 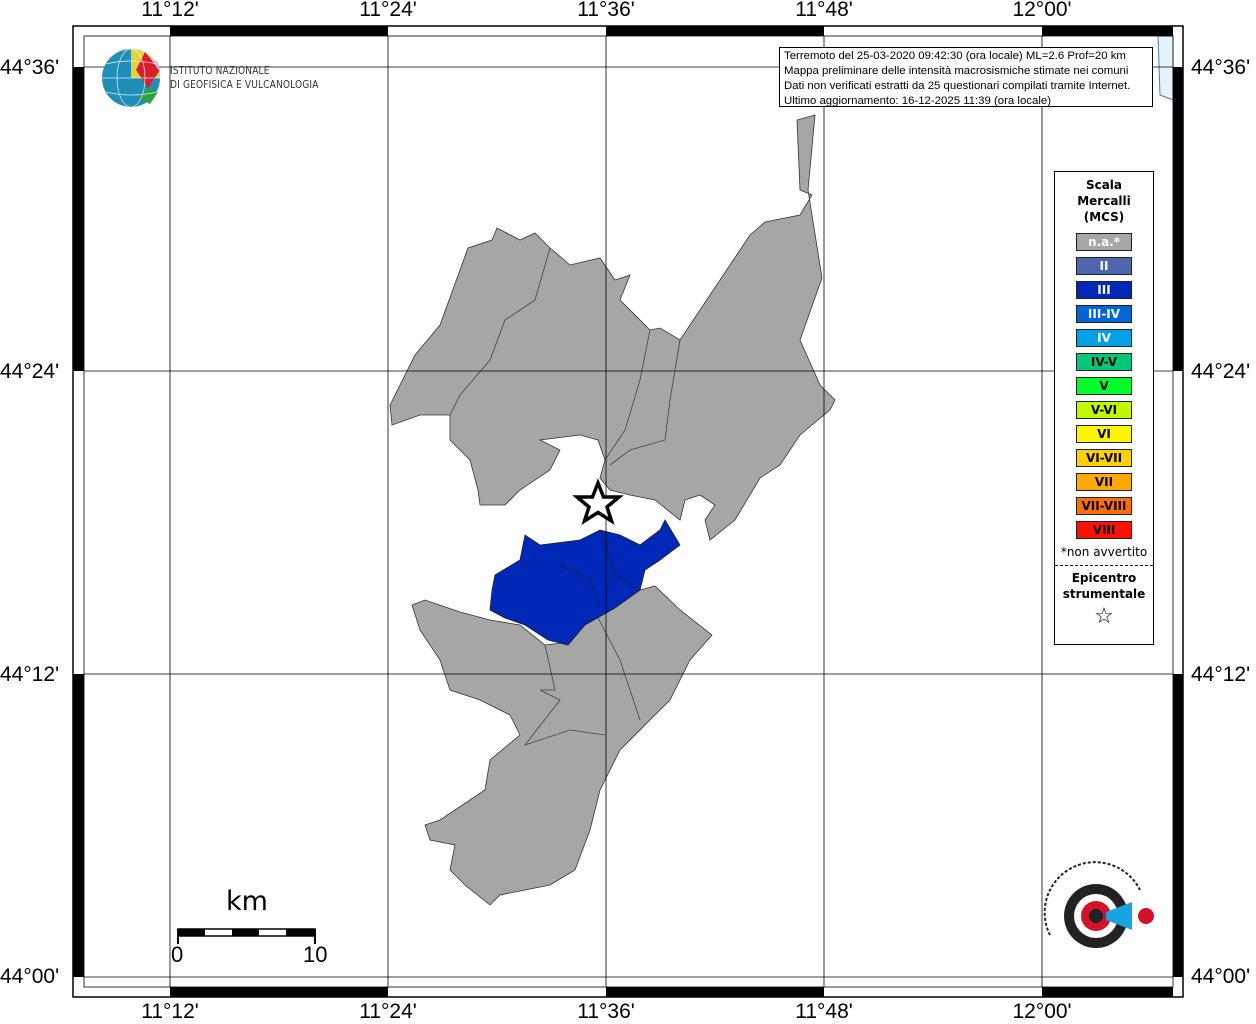 I want to click on legend-swatch: IV-V, so click(x=1104, y=362).